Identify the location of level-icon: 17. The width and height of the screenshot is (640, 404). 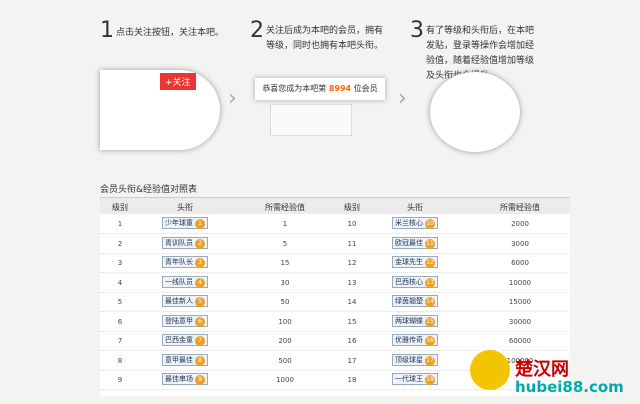
(430, 360).